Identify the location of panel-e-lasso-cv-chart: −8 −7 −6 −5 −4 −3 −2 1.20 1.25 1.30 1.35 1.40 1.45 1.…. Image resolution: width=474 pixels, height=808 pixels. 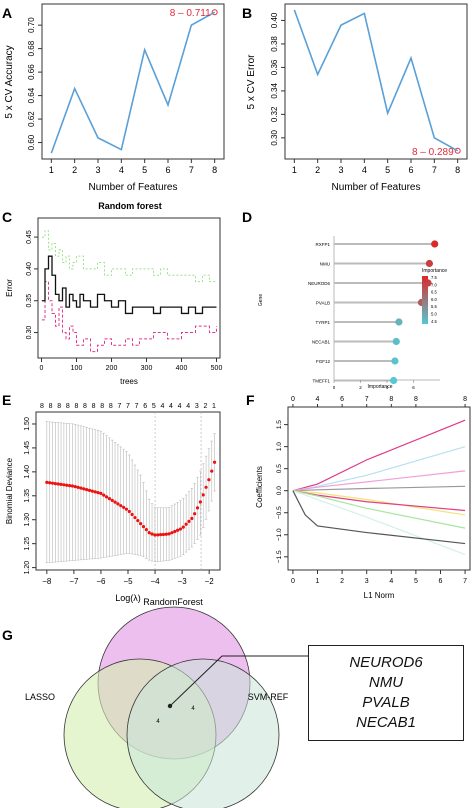
(113, 503).